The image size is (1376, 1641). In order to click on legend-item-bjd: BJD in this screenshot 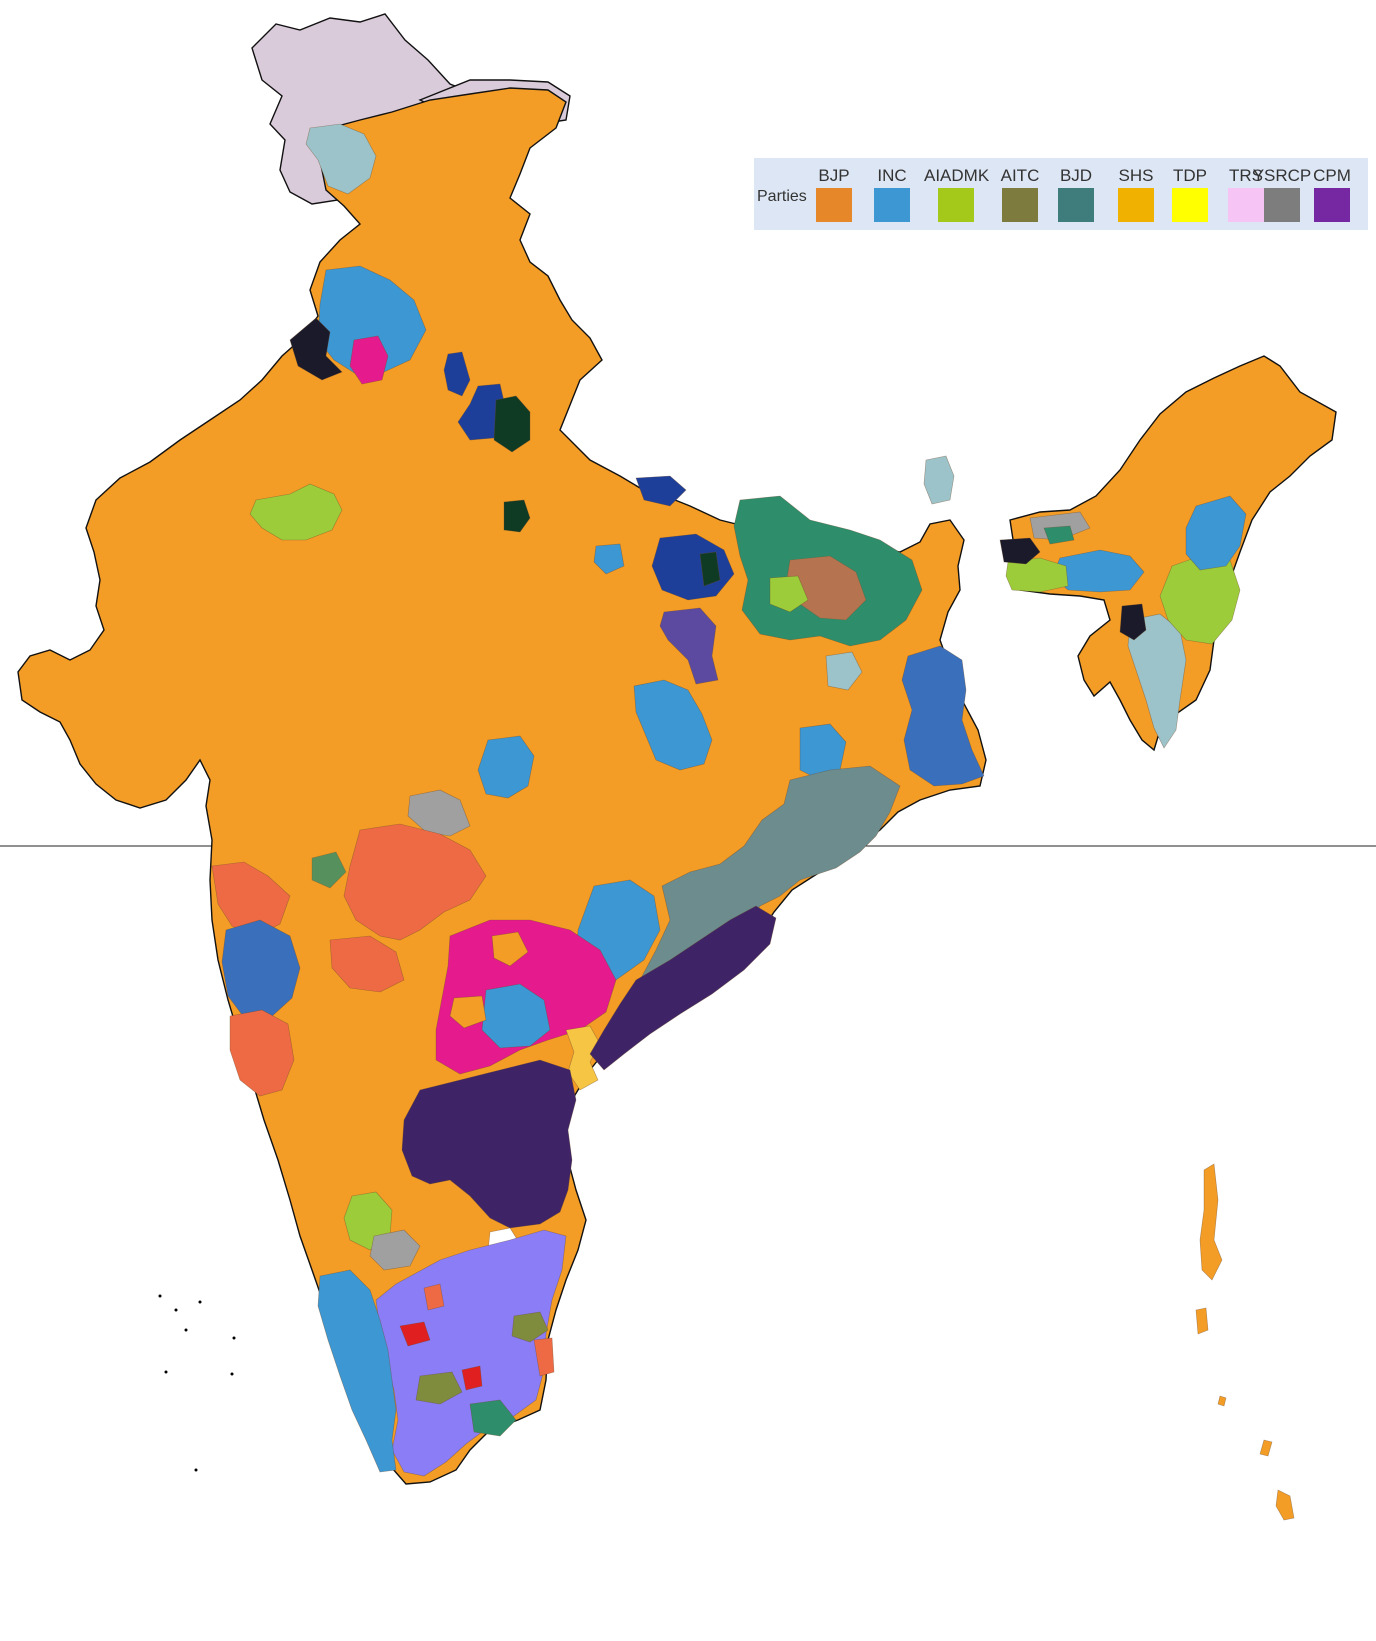, I will do `click(1076, 194)`.